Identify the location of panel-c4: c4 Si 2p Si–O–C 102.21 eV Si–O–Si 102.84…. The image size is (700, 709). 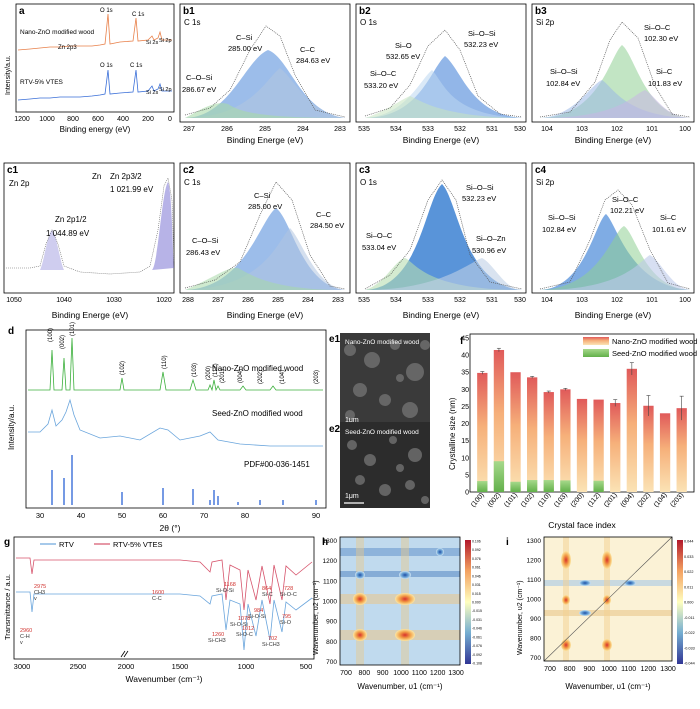
(613, 241).